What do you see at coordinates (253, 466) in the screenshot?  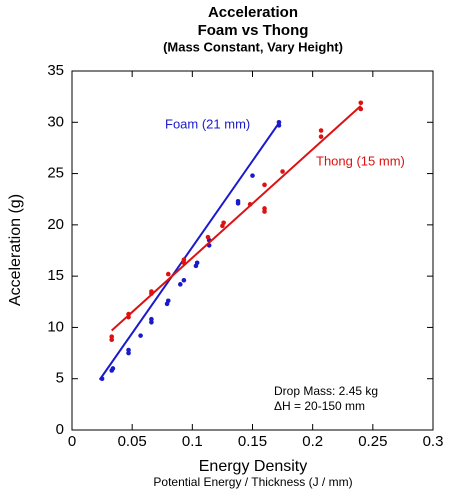 I see `x-axis-label: Energy Density` at bounding box center [253, 466].